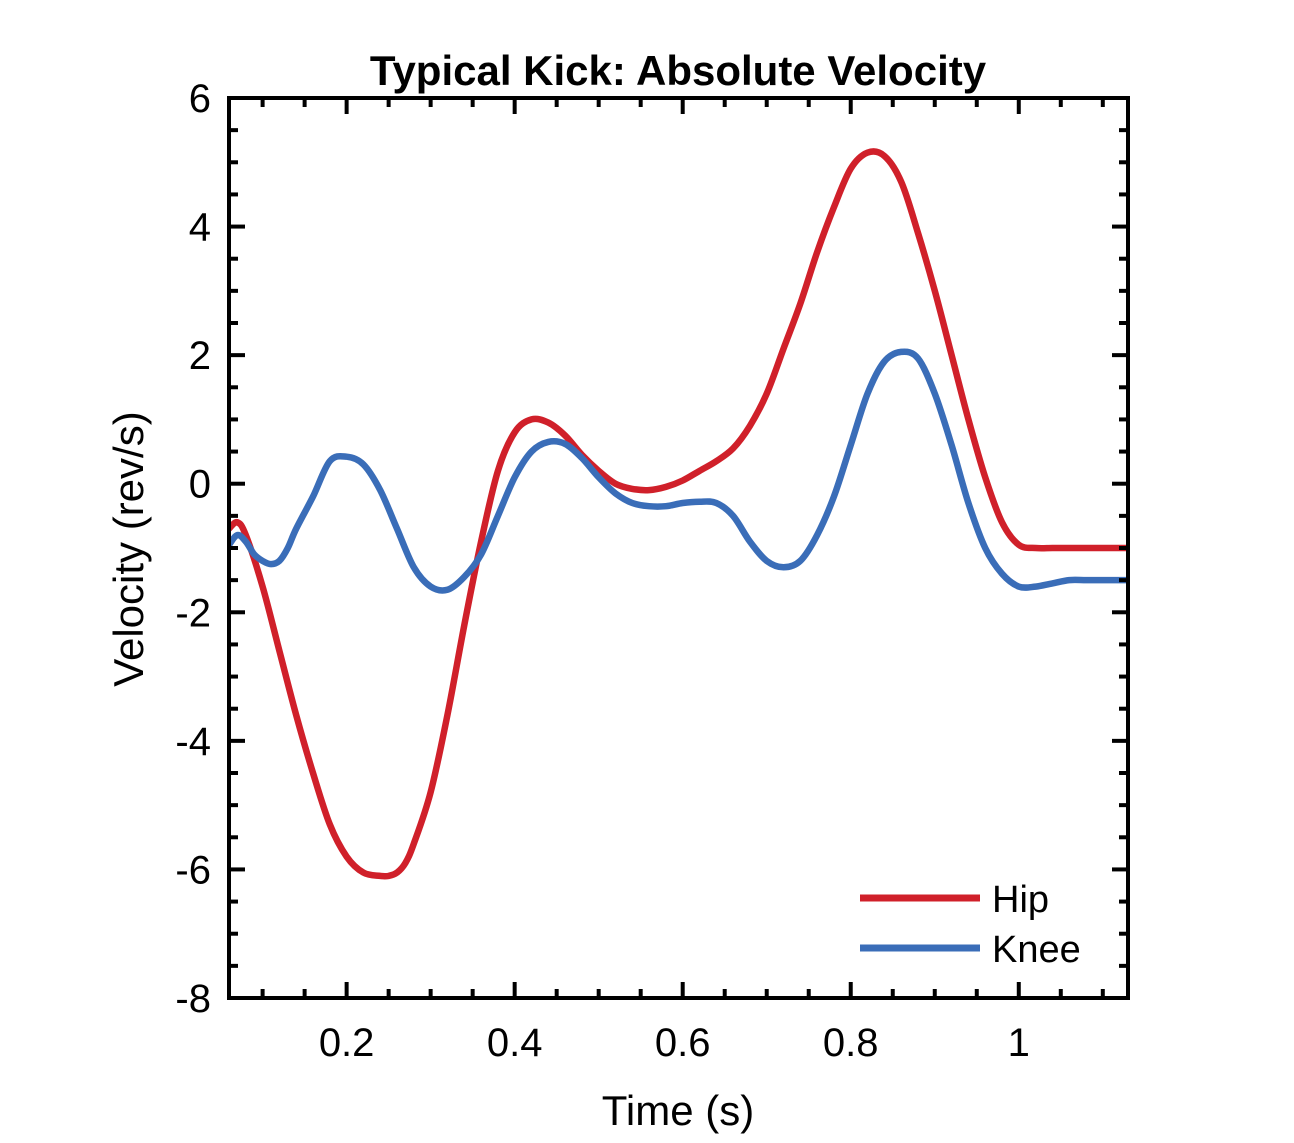  What do you see at coordinates (193, 870) in the screenshot?
I see `y-tick-label: -6` at bounding box center [193, 870].